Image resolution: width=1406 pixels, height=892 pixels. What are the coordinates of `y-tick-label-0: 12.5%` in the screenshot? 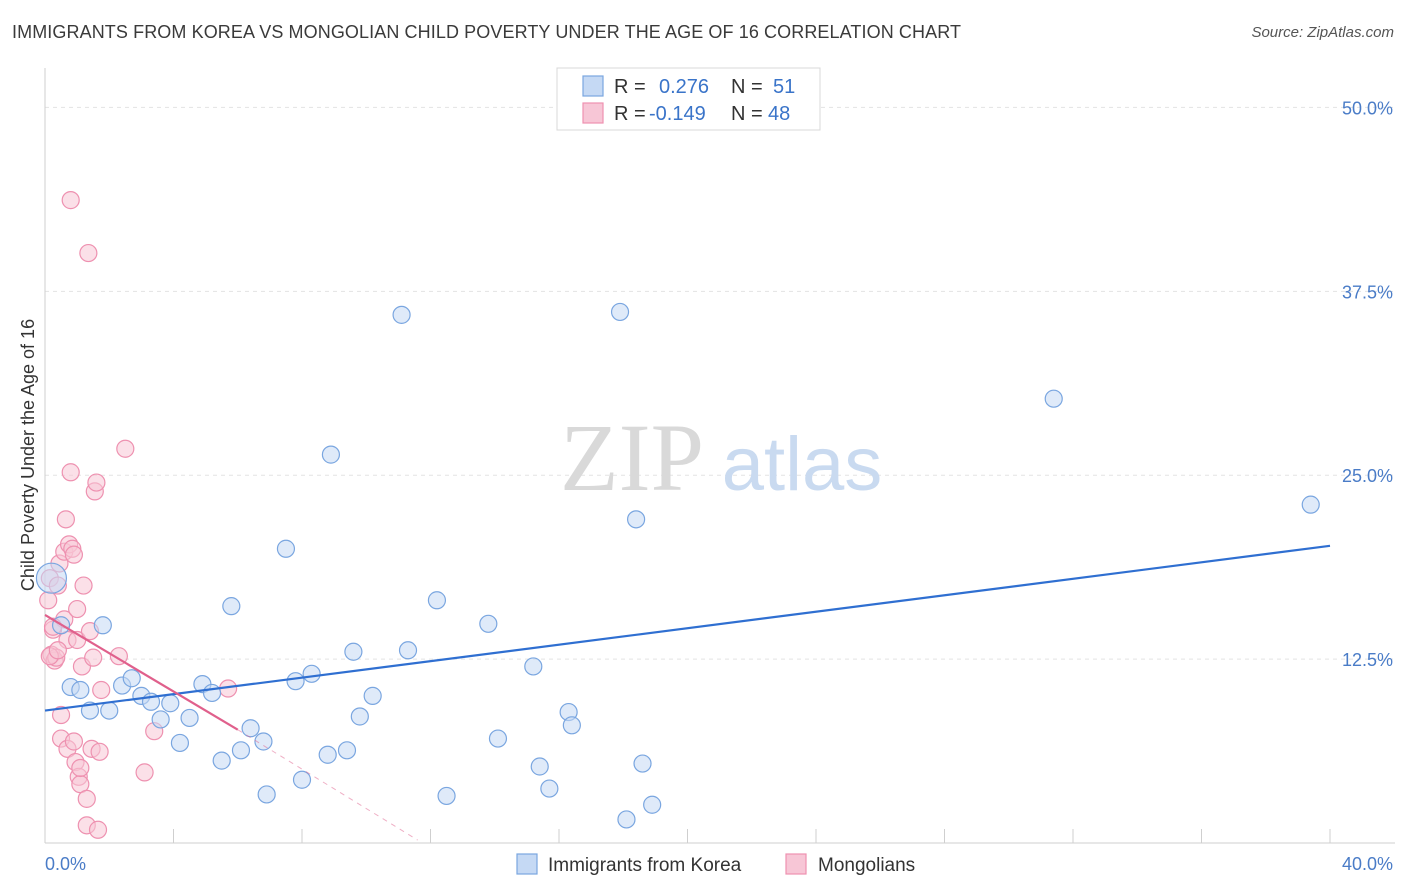 It's located at (1367, 660).